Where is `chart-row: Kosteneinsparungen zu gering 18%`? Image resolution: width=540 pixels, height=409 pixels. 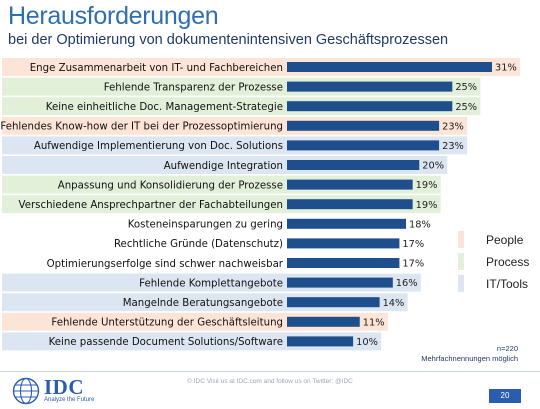
chart-row: Kosteneinsparungen zu gering 18% is located at coordinates (279, 224).